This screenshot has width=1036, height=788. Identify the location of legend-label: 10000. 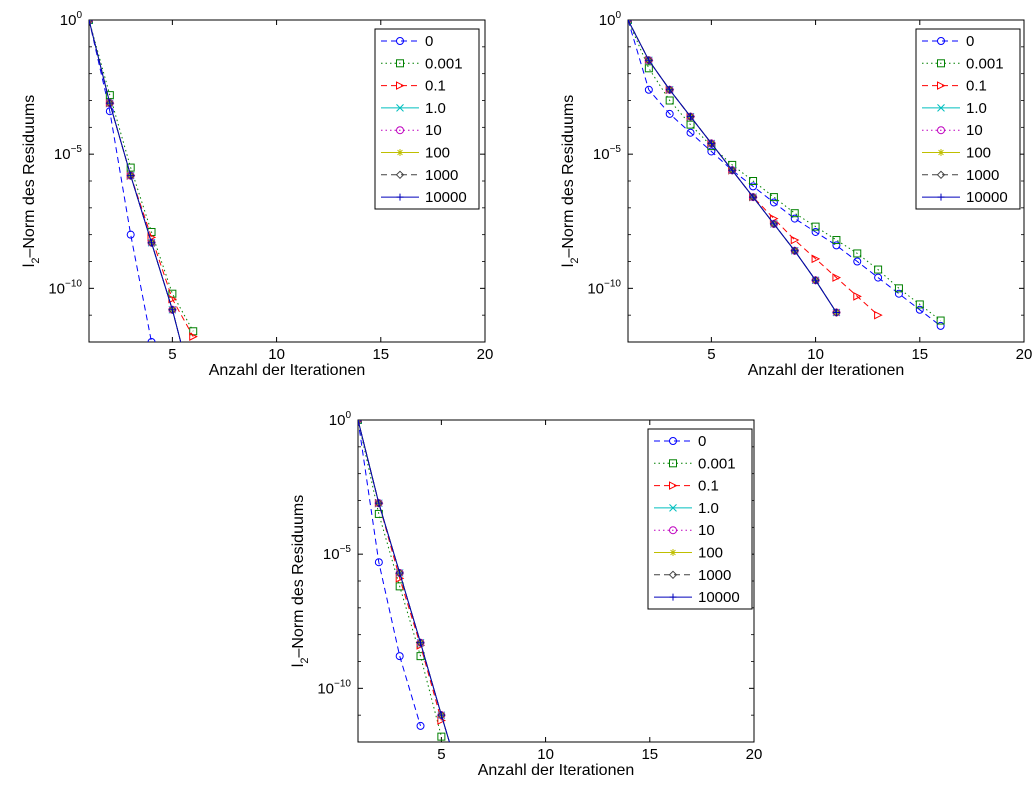
(987, 197).